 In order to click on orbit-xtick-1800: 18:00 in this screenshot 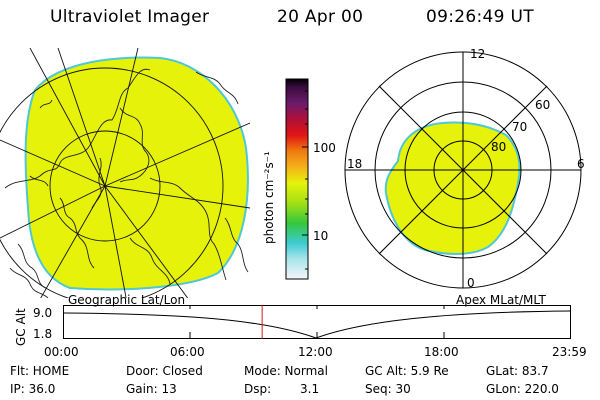, I will do `click(441, 352)`.